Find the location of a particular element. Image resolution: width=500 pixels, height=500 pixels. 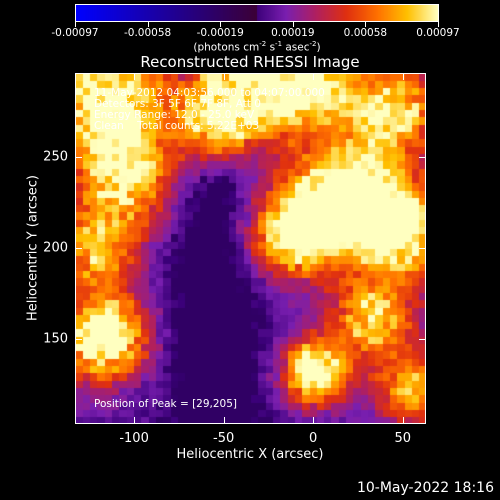

x-axis-label: Heliocentric X (arcsec) is located at coordinates (250, 454).